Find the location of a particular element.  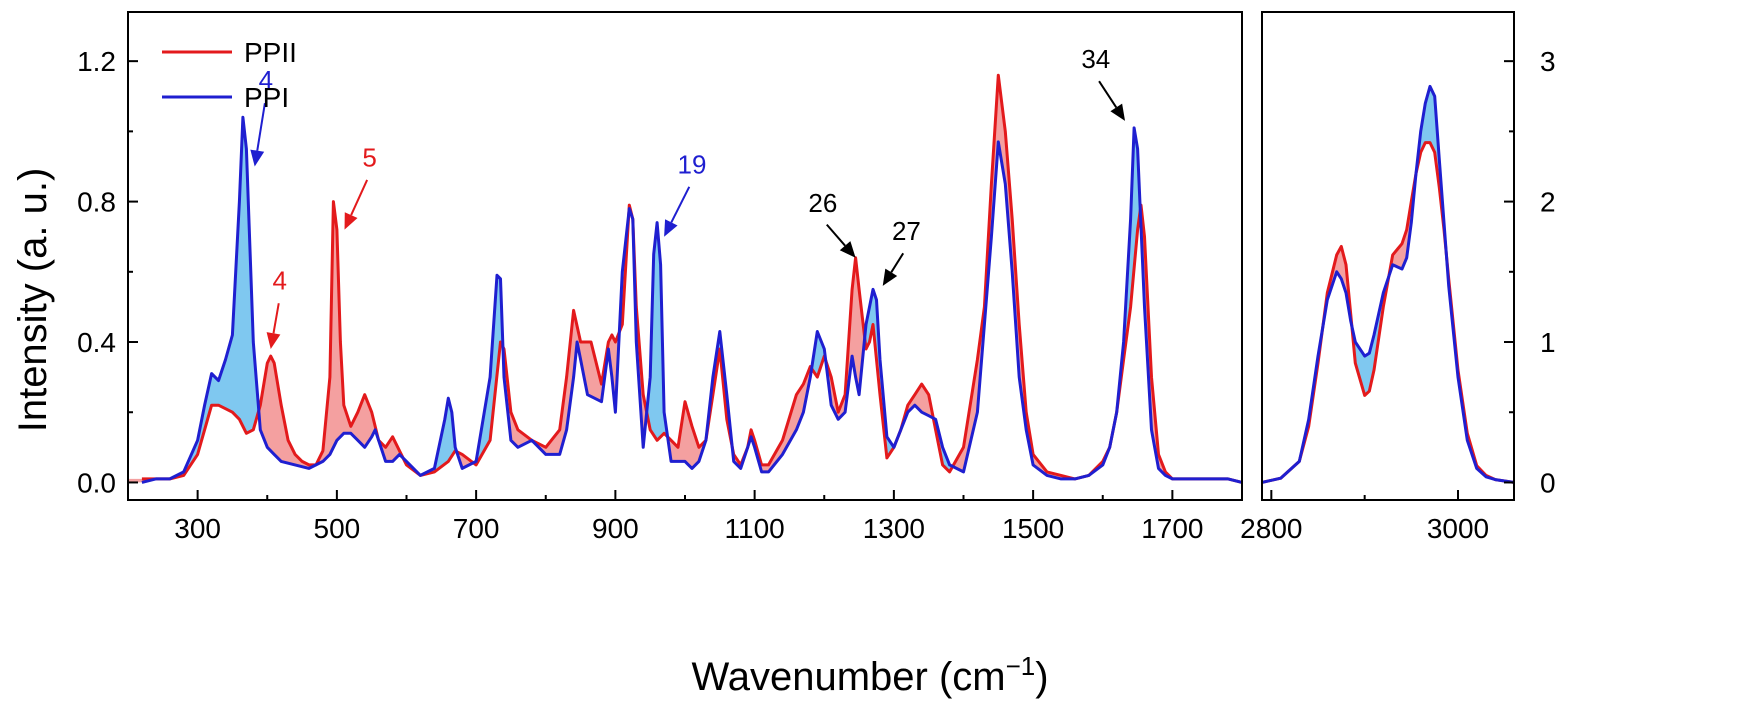

series-line-ppii is located at coordinates (1388, 312).